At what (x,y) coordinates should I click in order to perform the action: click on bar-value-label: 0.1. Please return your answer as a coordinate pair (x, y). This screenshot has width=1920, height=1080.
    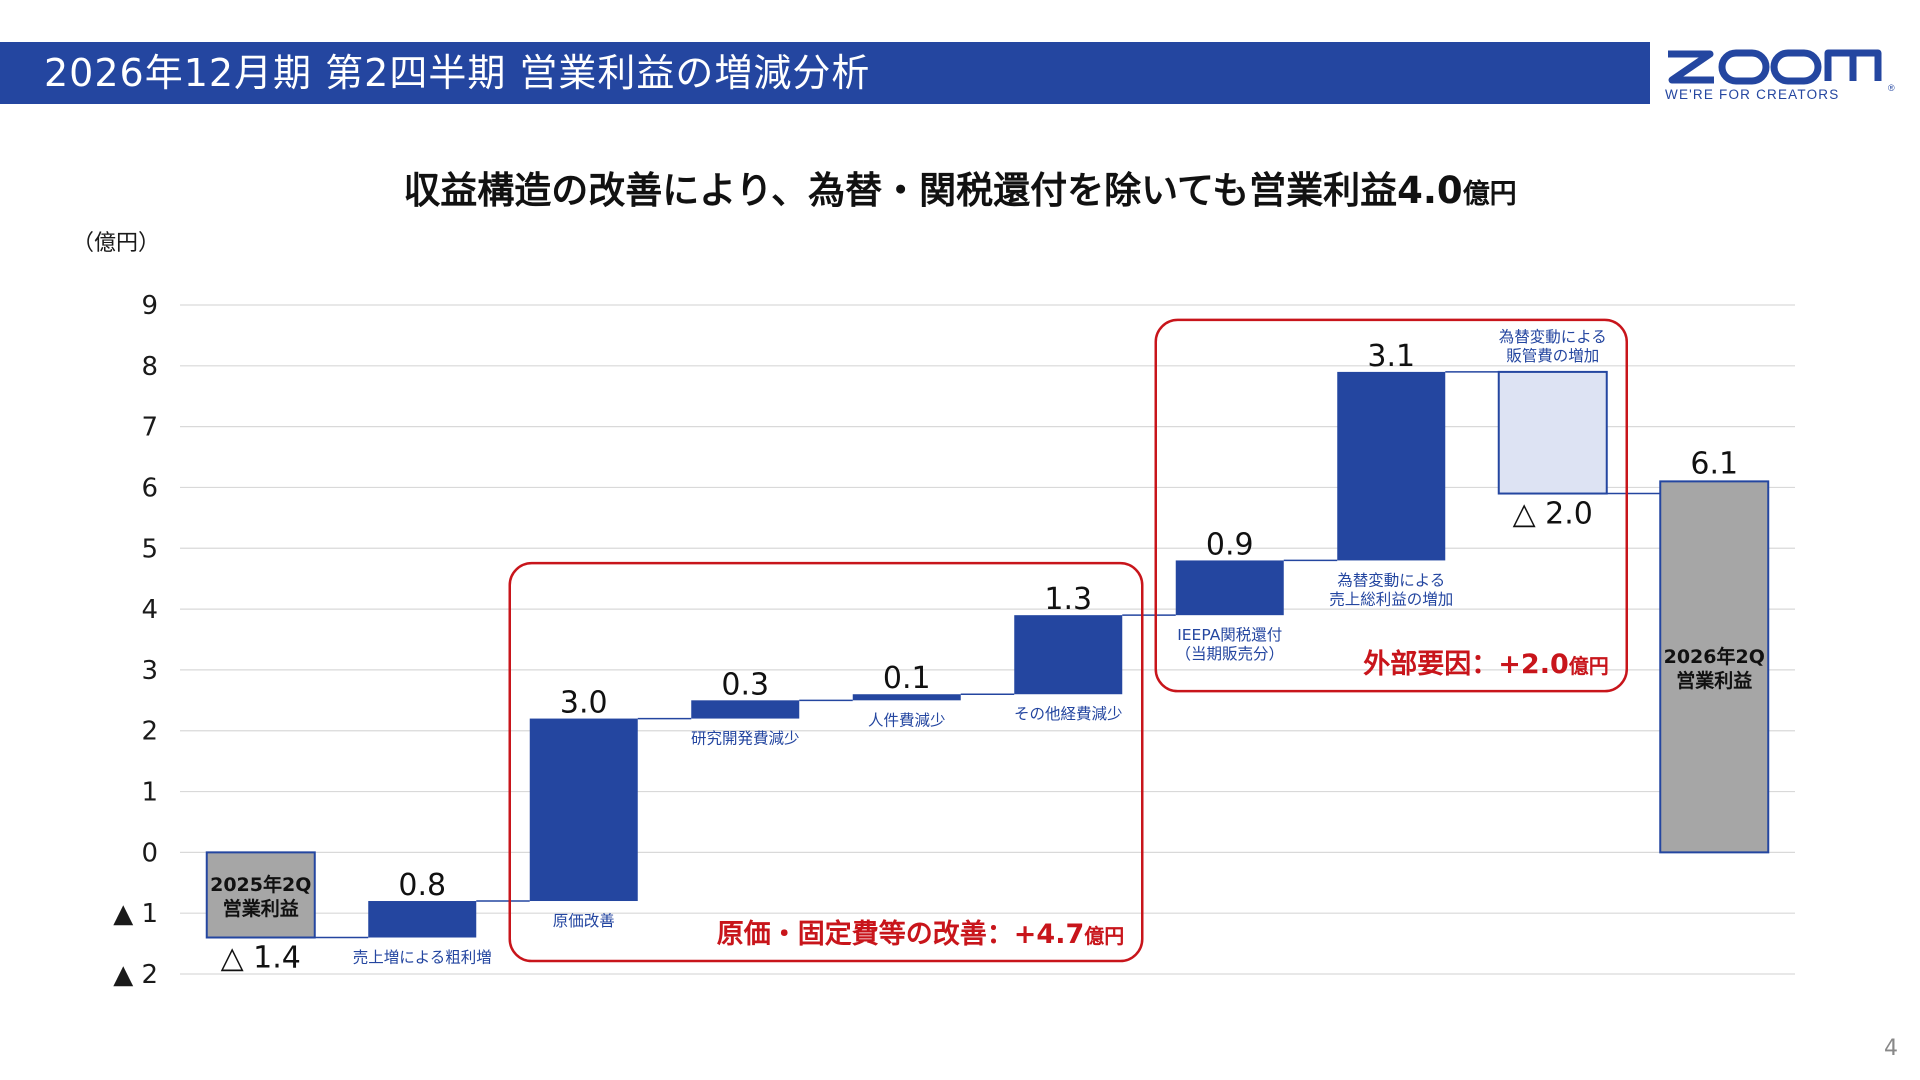
    Looking at the image, I should click on (907, 678).